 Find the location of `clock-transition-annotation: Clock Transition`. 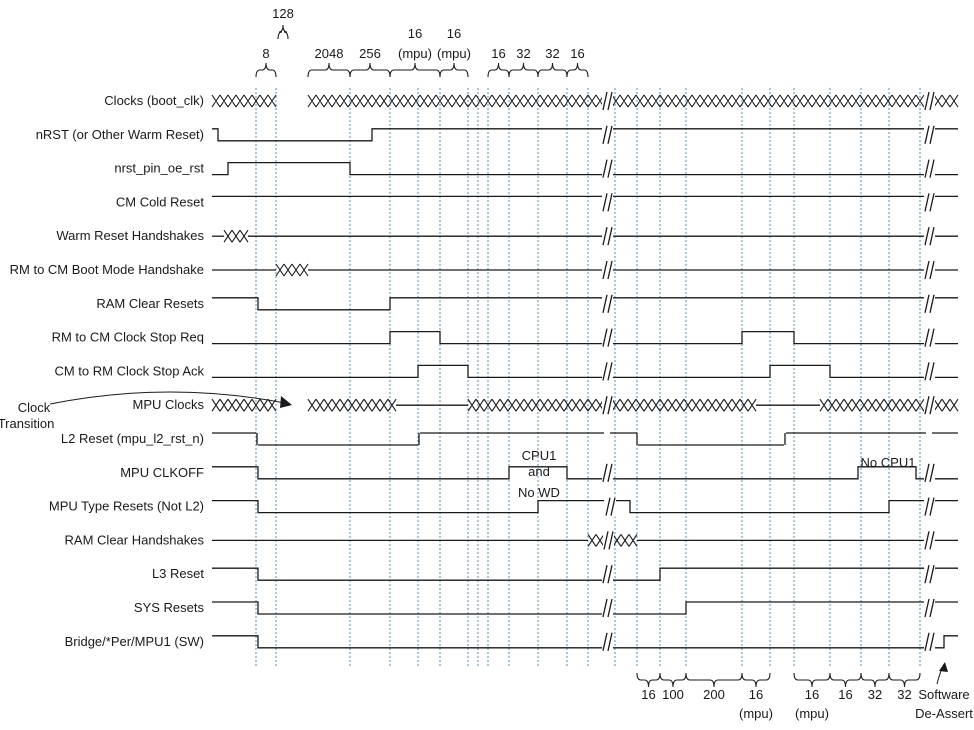

clock-transition-annotation: Clock Transition is located at coordinates (146, 411).